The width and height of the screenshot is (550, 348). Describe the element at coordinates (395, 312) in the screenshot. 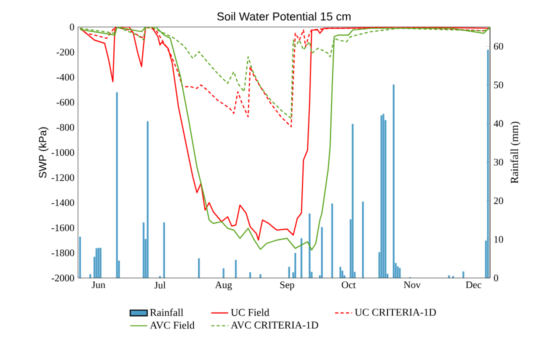

I see `legend-label: UC CRITERIA-1D` at that location.